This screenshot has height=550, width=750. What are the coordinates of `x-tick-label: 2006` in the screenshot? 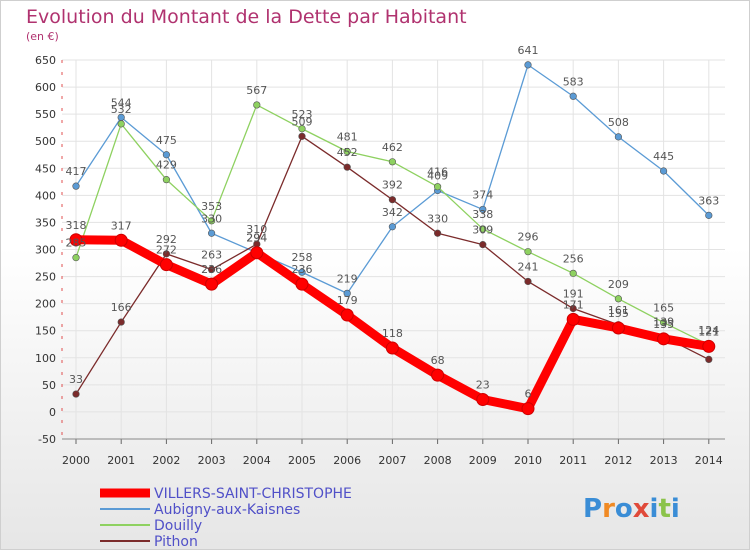 It's located at (347, 460).